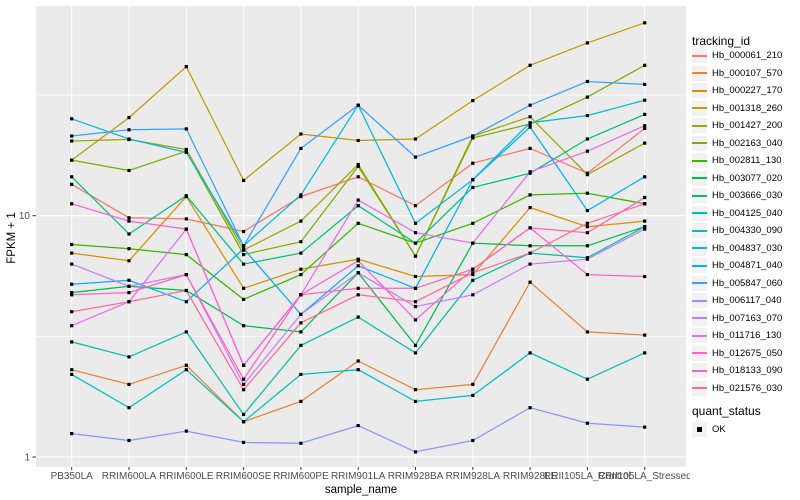 The image size is (800, 500). I want to click on legend-item: Hb_004871_040, so click(746, 266).